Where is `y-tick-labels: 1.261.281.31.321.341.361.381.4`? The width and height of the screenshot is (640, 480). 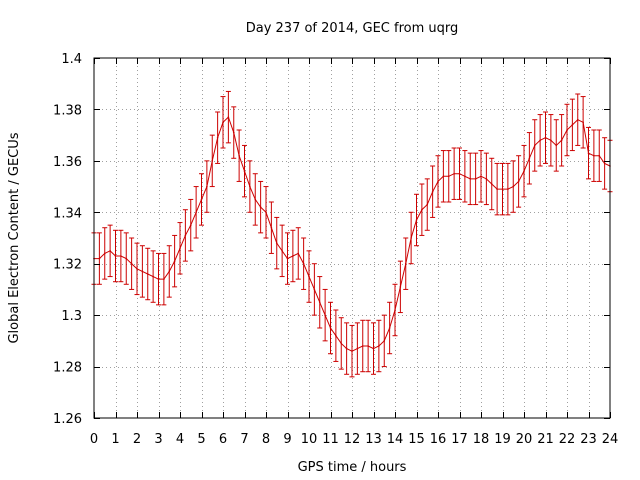
y-tick-labels: 1.261.281.31.321.341.361.381.4 is located at coordinates (67, 239).